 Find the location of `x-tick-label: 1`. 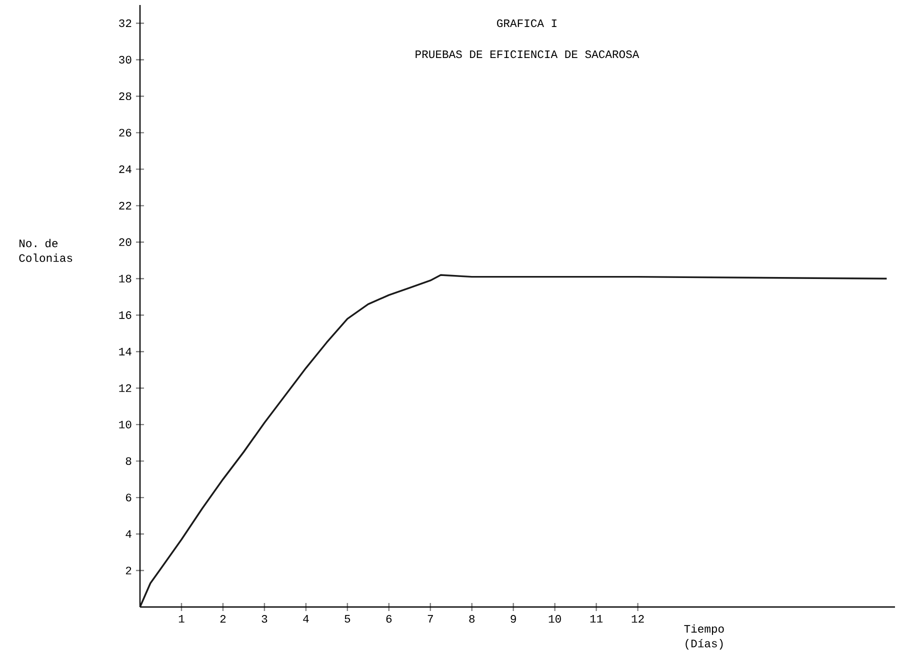

x-tick-label: 1 is located at coordinates (181, 619).